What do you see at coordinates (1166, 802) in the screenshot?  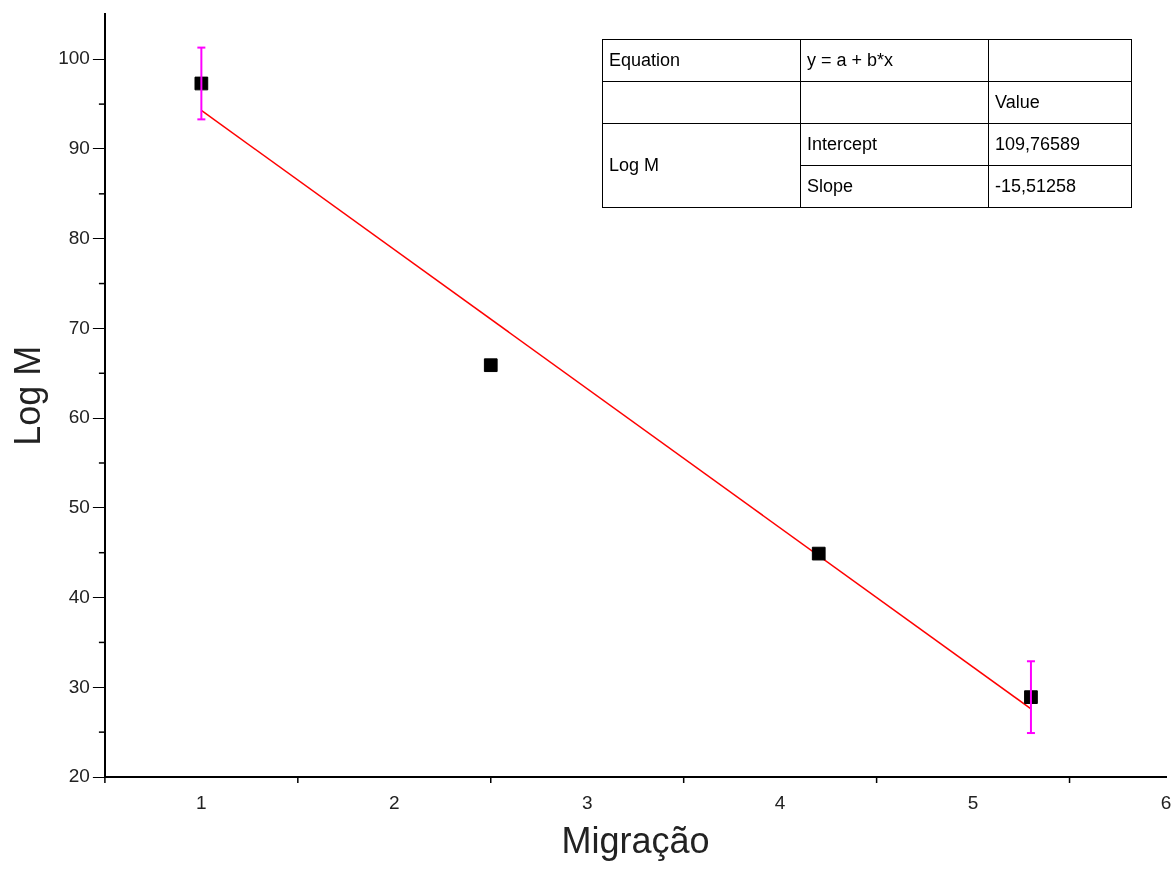 I see `x-tick-label: 6` at bounding box center [1166, 802].